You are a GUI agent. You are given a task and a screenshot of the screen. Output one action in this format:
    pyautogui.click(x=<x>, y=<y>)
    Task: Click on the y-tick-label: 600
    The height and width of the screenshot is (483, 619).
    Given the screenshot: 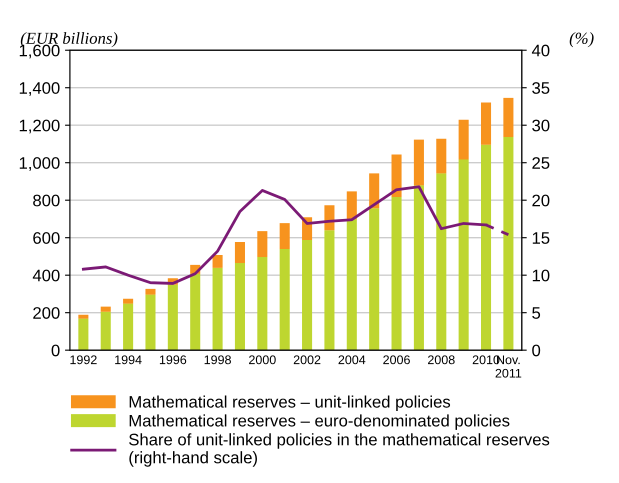 What is the action you would take?
    pyautogui.click(x=46, y=238)
    